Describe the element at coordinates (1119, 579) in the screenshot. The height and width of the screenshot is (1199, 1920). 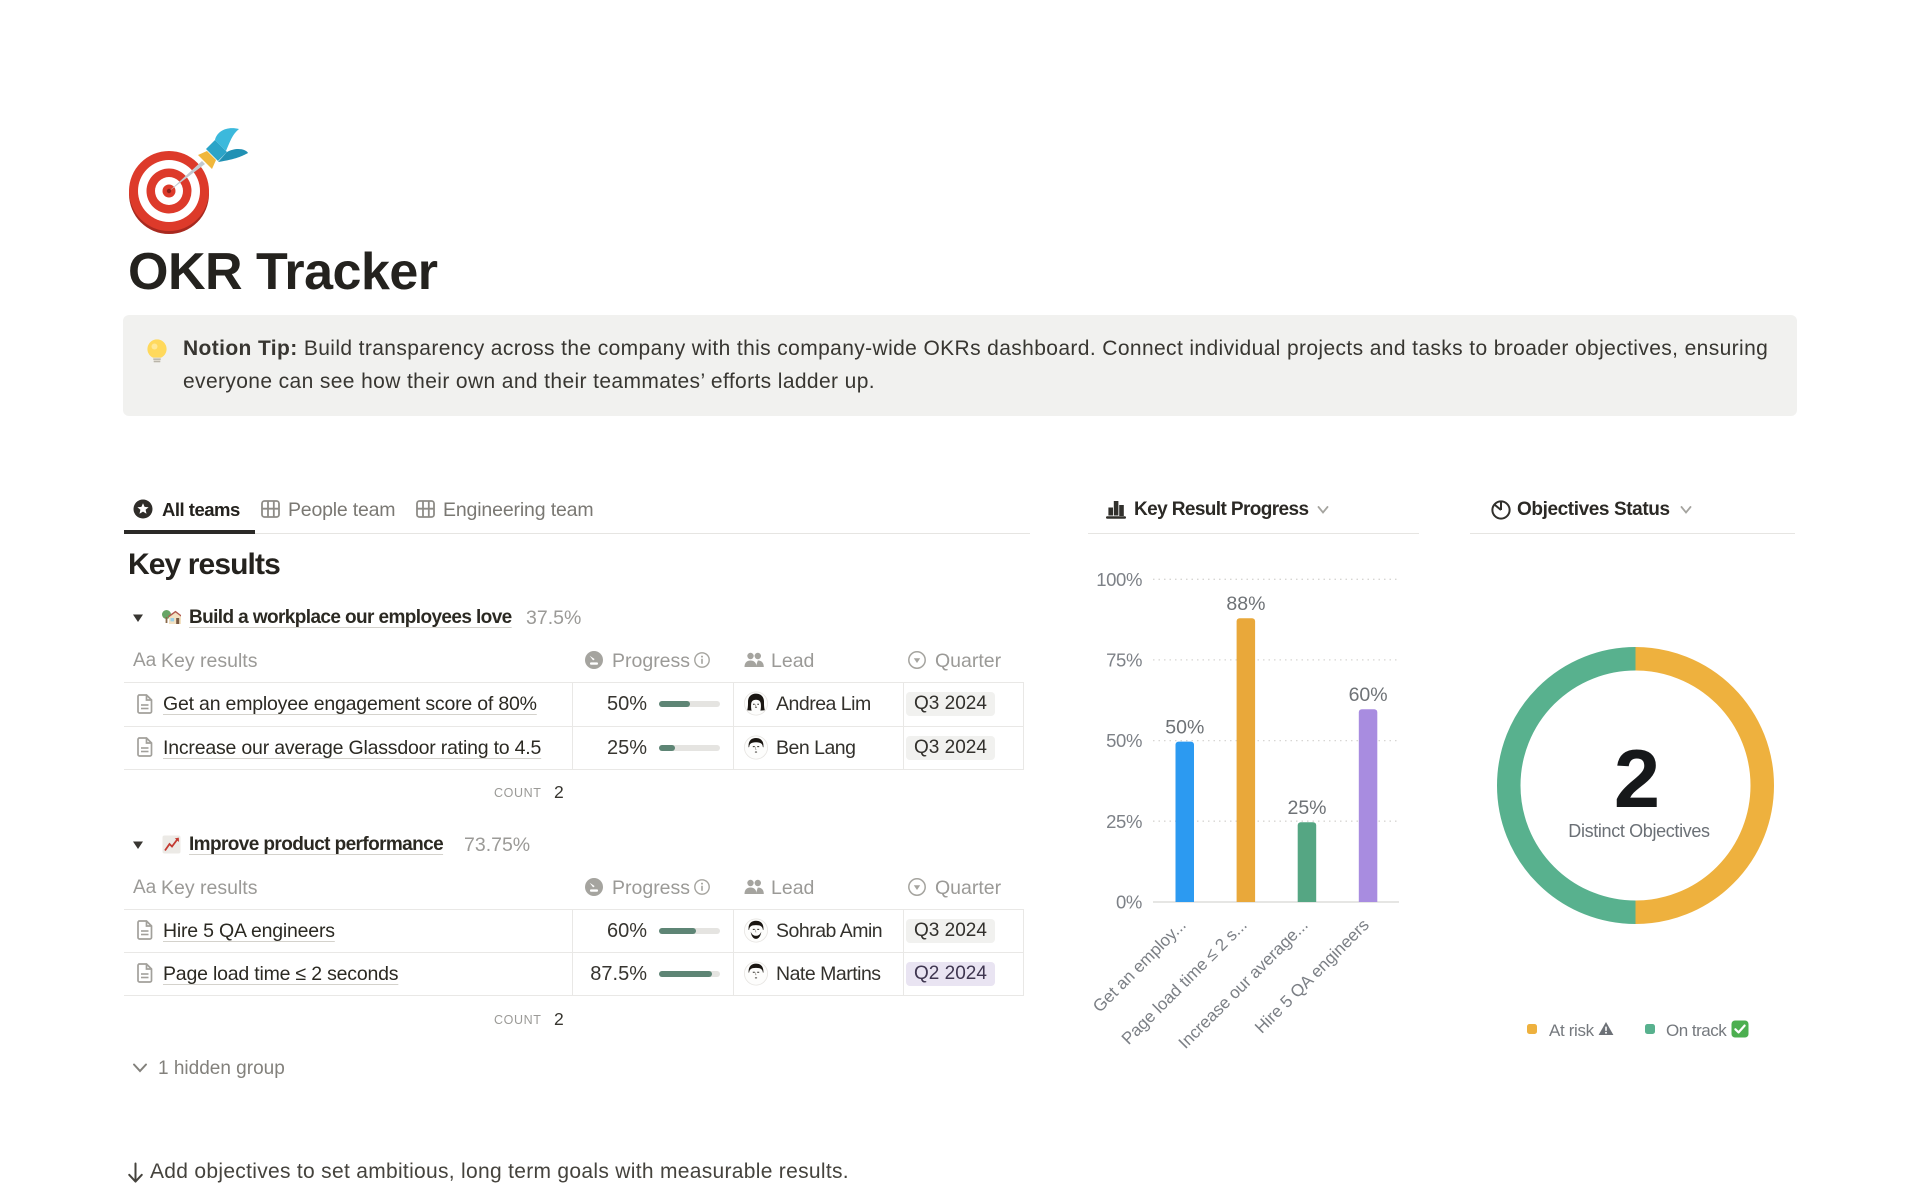
I see `svg-text: 100%` at that location.